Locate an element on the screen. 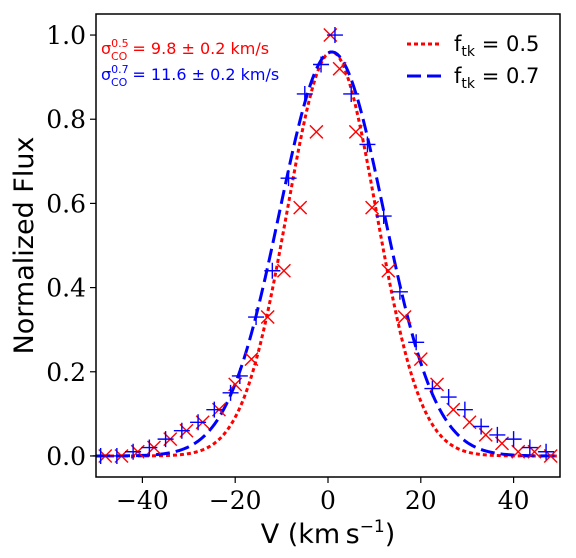  x-tick-label: 20 is located at coordinates (421, 500).